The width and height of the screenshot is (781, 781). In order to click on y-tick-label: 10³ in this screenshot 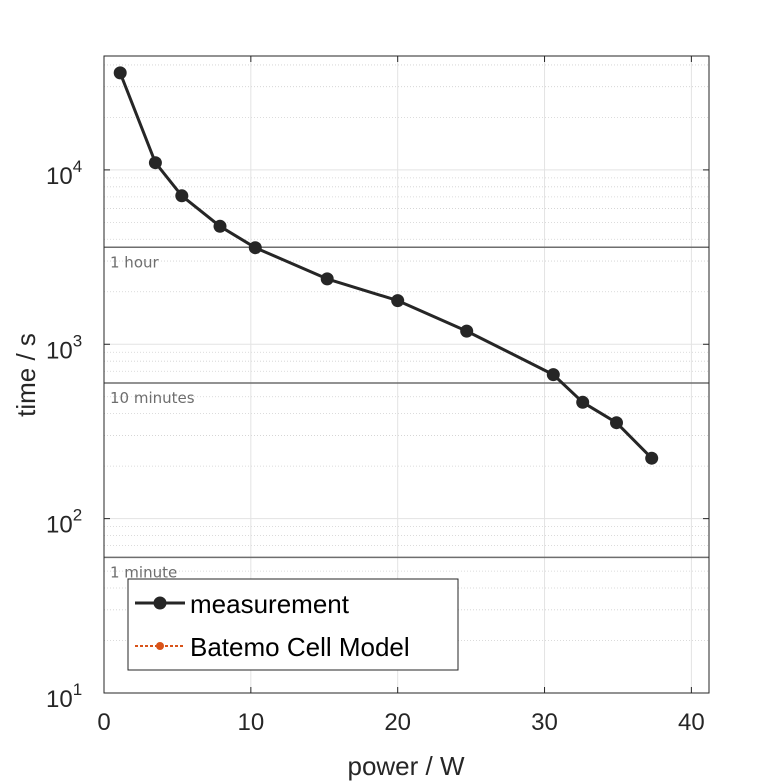, I will do `click(64, 347)`.